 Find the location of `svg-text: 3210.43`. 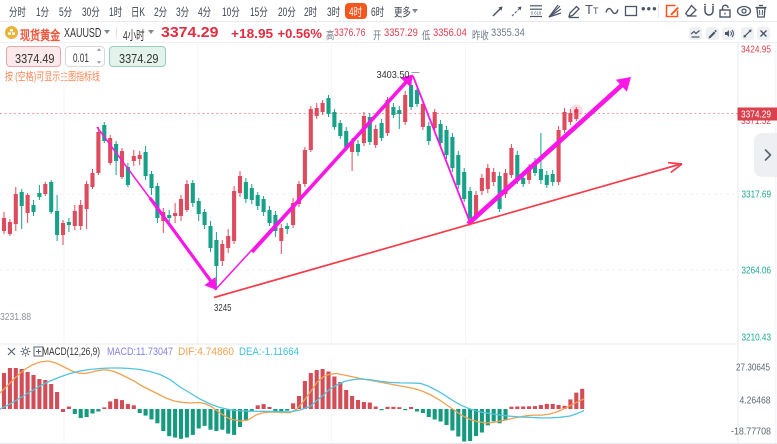

svg-text: 3210.43 is located at coordinates (757, 338).